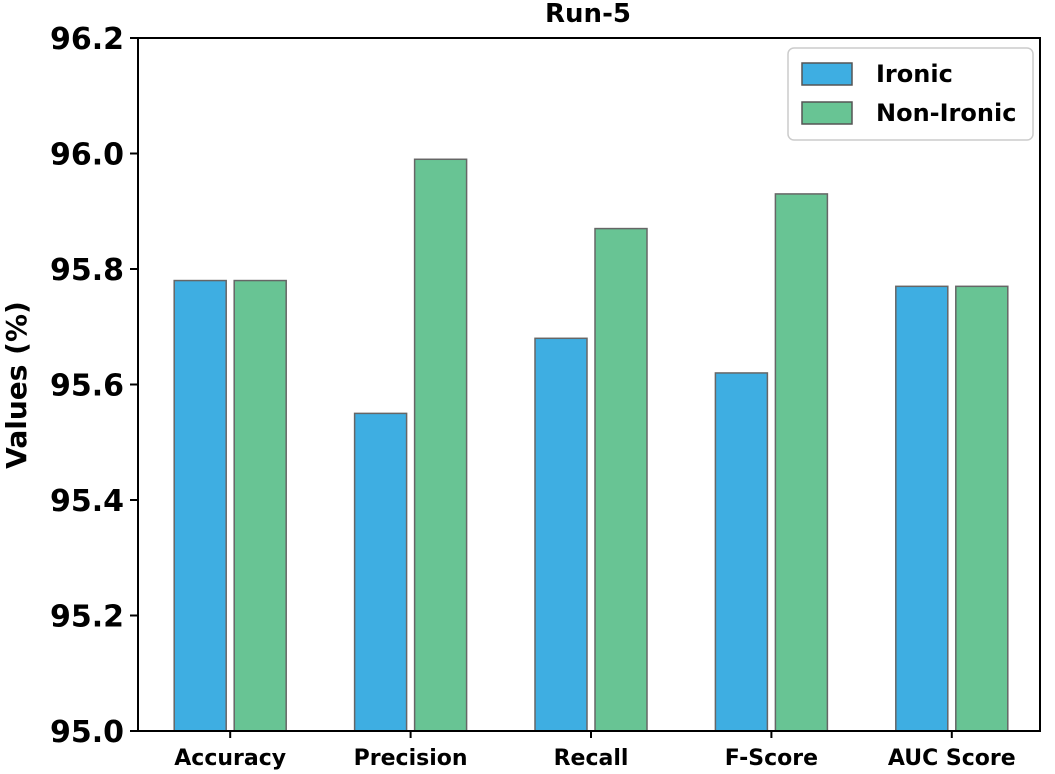 The height and width of the screenshot is (774, 1055). Describe the element at coordinates (200, 505) in the screenshot. I see `bar-ironic-accuracy` at that location.